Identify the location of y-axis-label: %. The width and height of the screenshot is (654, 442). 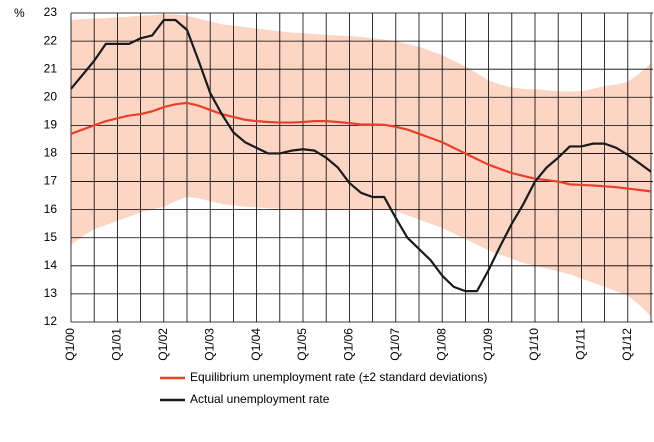
(19, 13).